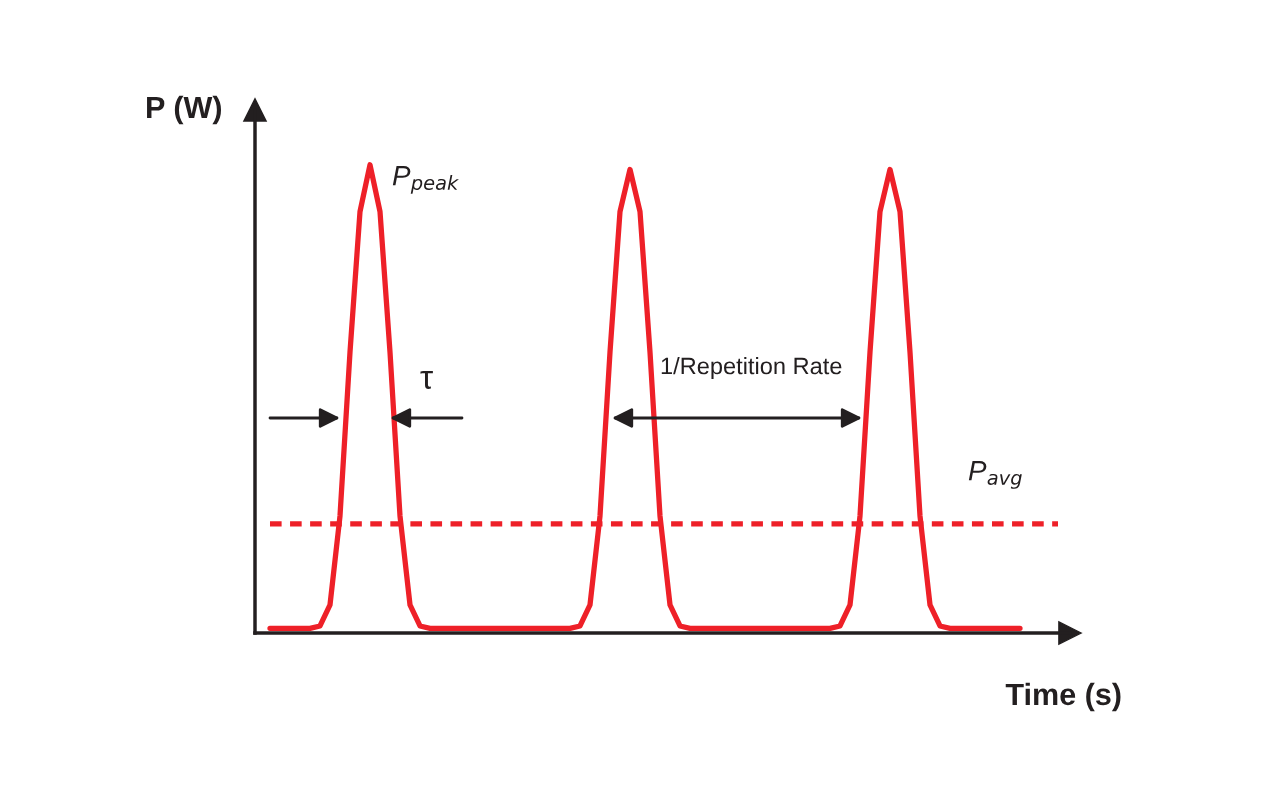 This screenshot has width=1268, height=810. I want to click on y-axis-title: P (W), so click(184, 110).